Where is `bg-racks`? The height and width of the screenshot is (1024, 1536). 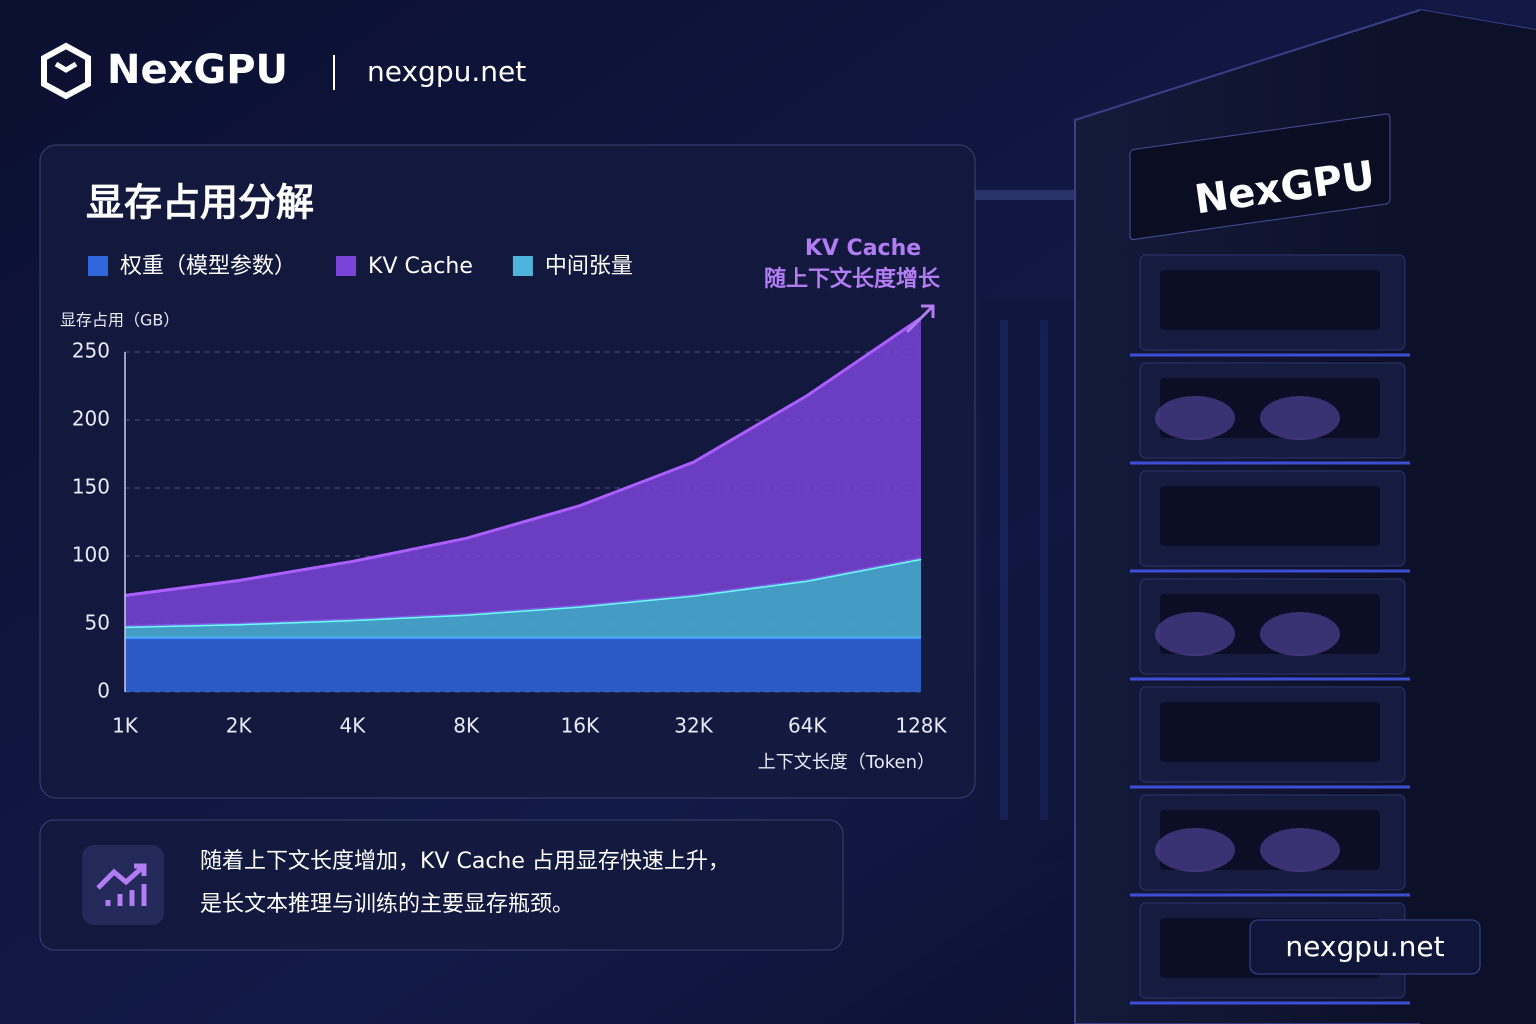
bg-racks is located at coordinates (1025, 525).